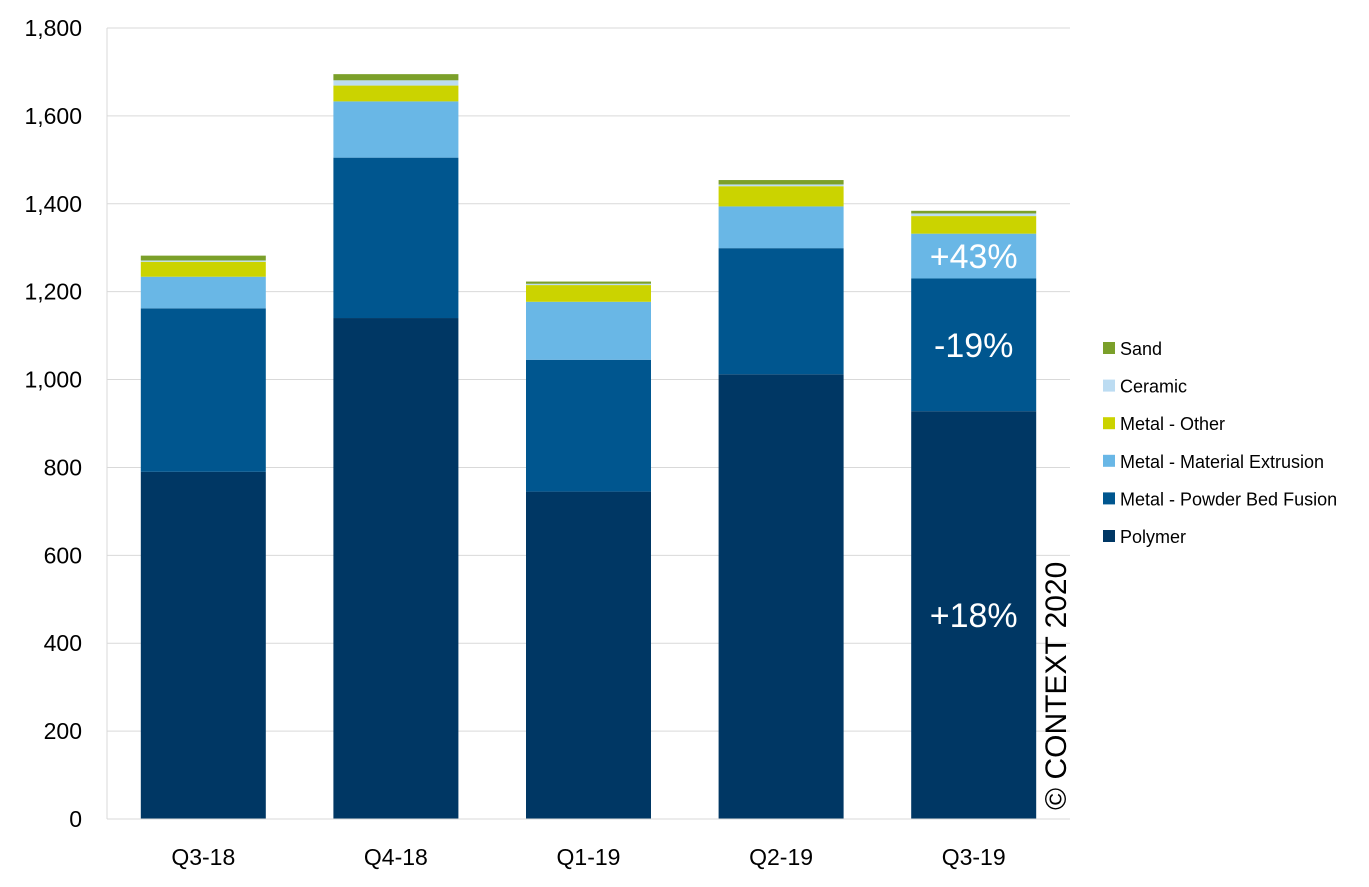  I want to click on y-tick-label: 600, so click(63, 555).